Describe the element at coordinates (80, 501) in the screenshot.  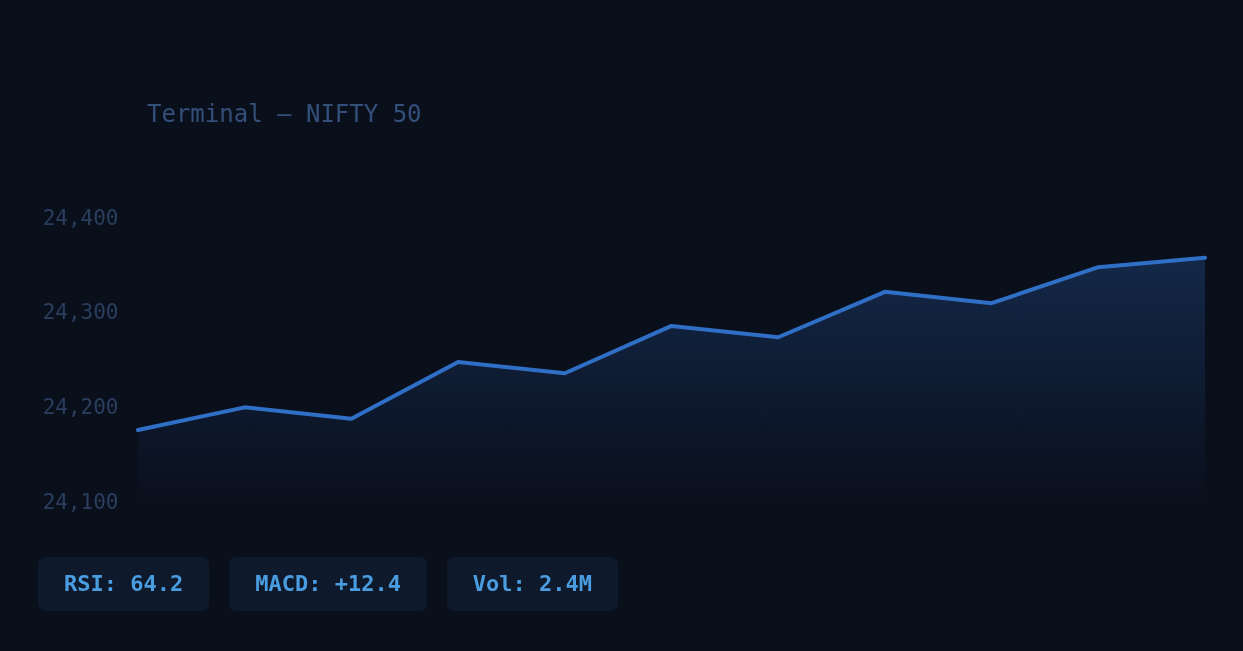
I see `y-tick-label: 24,100` at that location.